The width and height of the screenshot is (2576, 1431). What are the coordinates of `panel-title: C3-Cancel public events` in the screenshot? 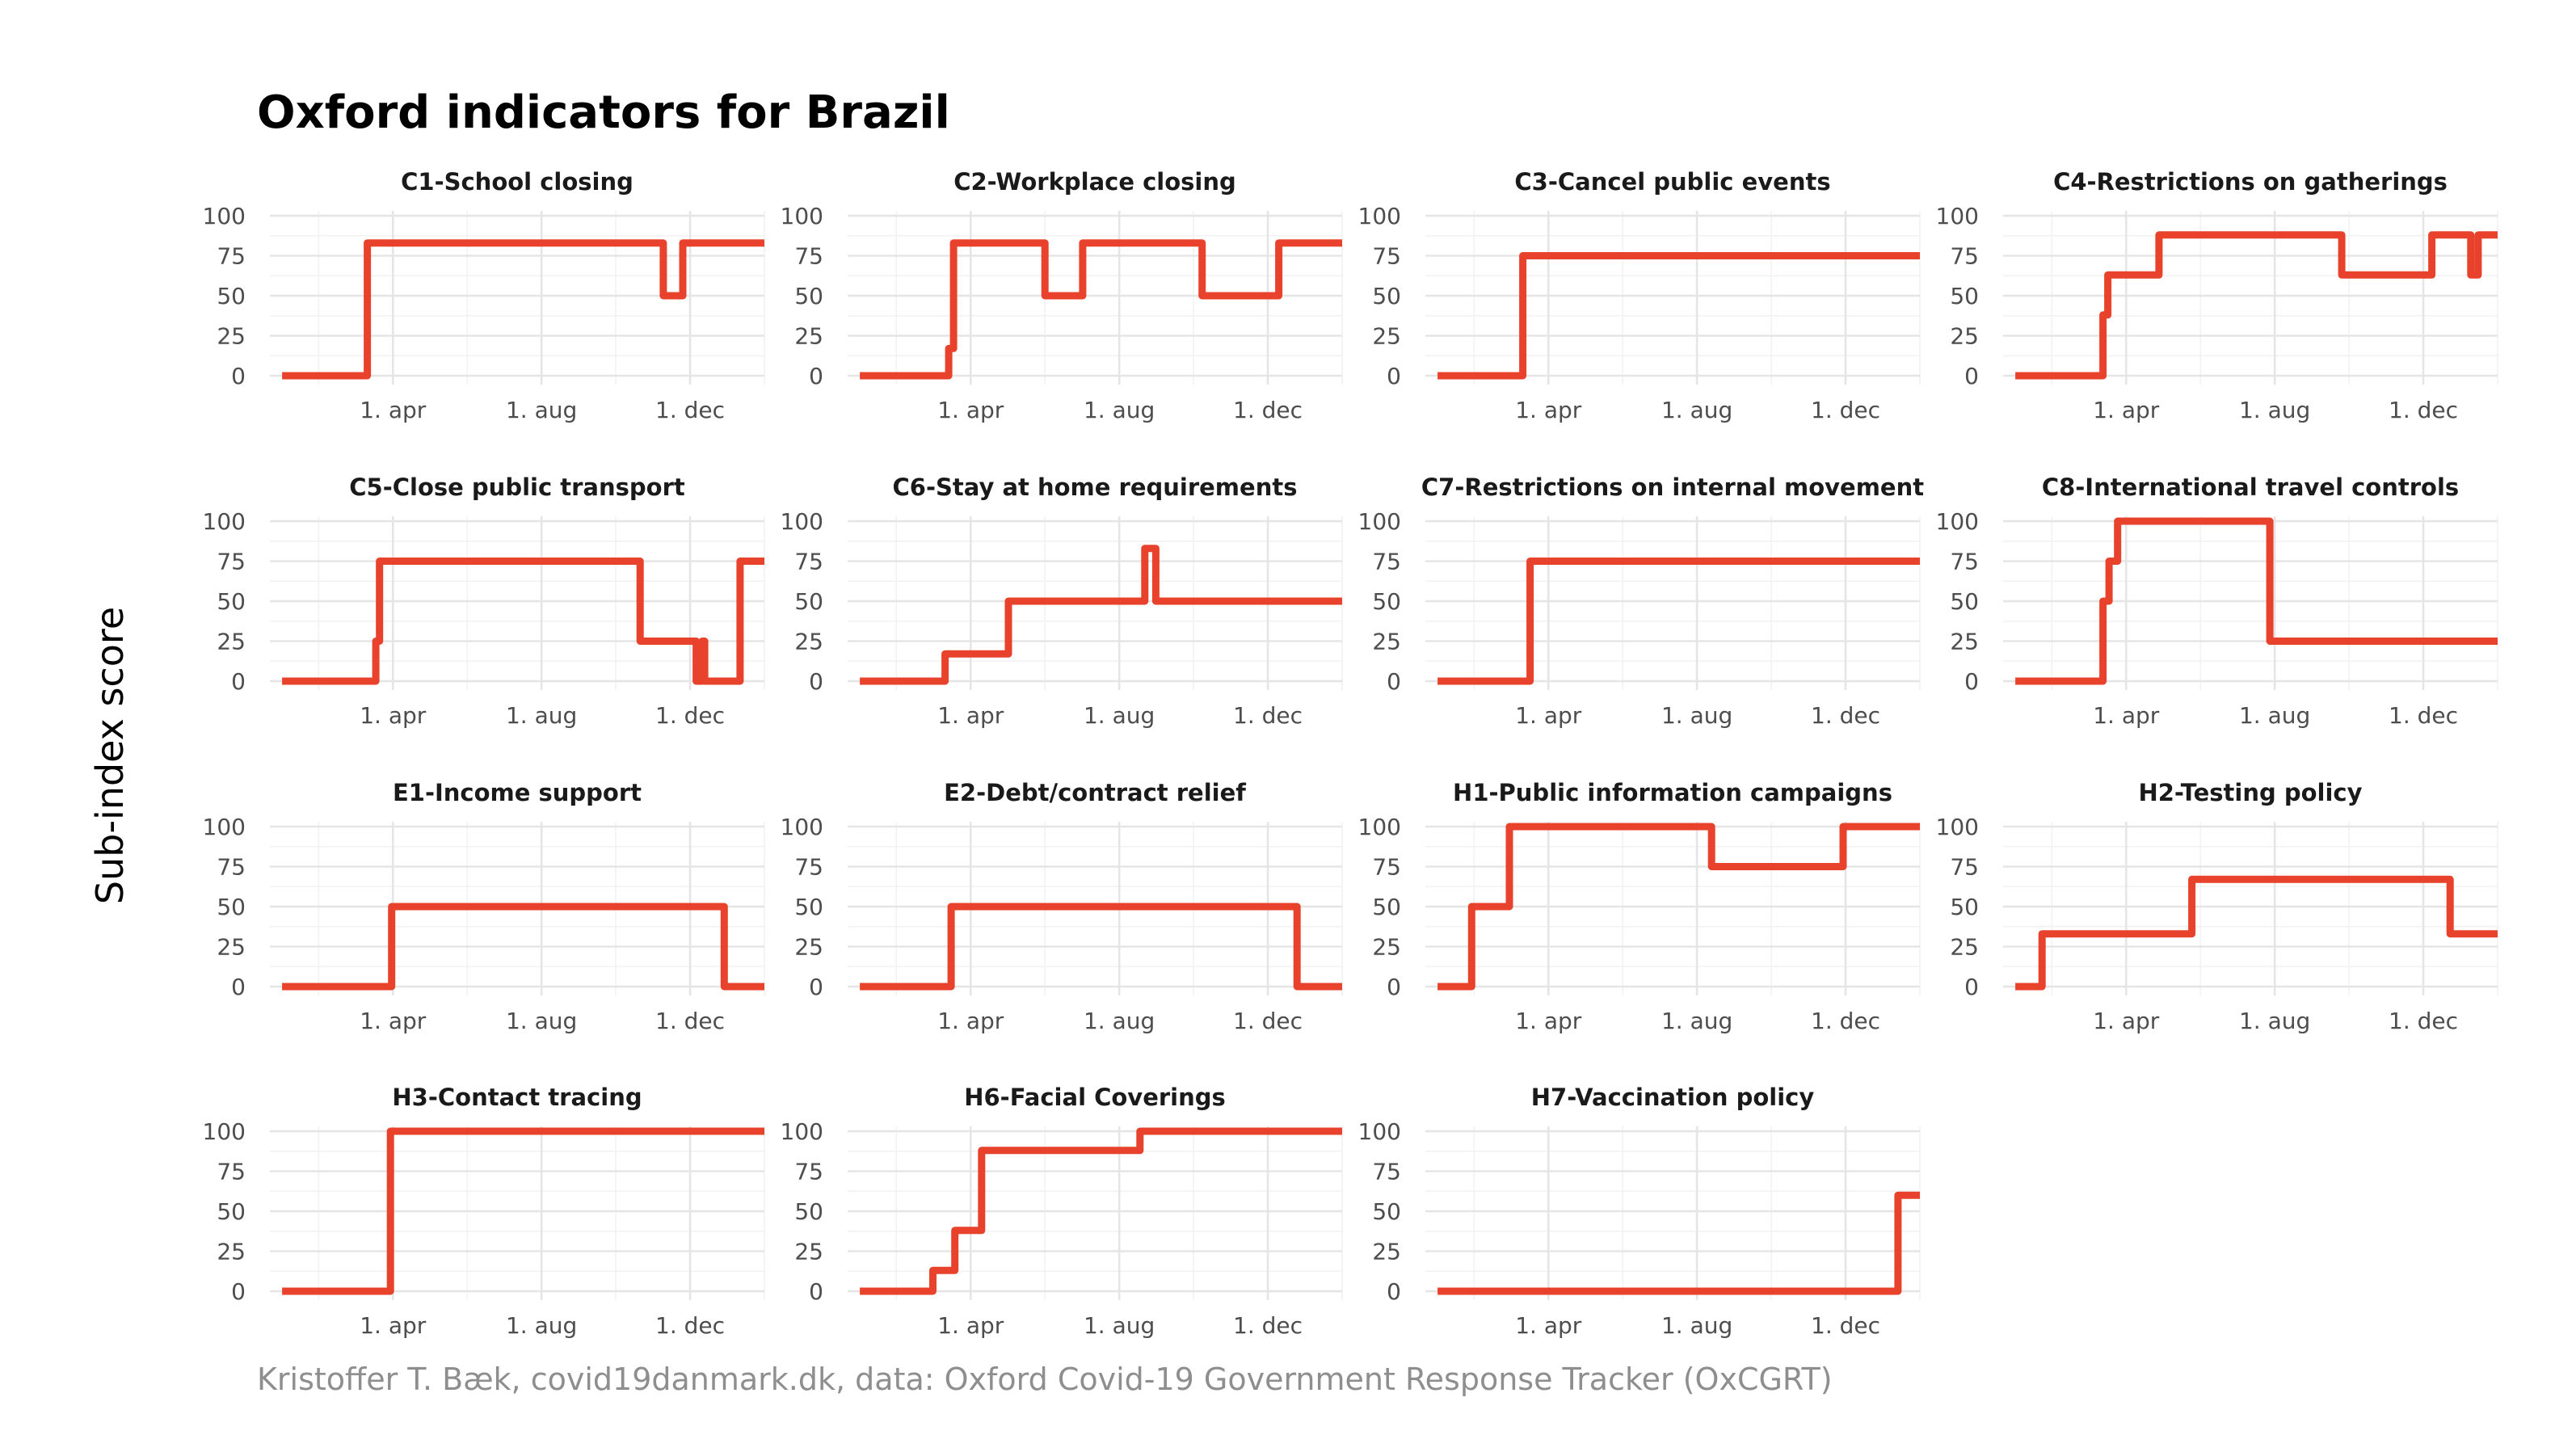 It's located at (1672, 182).